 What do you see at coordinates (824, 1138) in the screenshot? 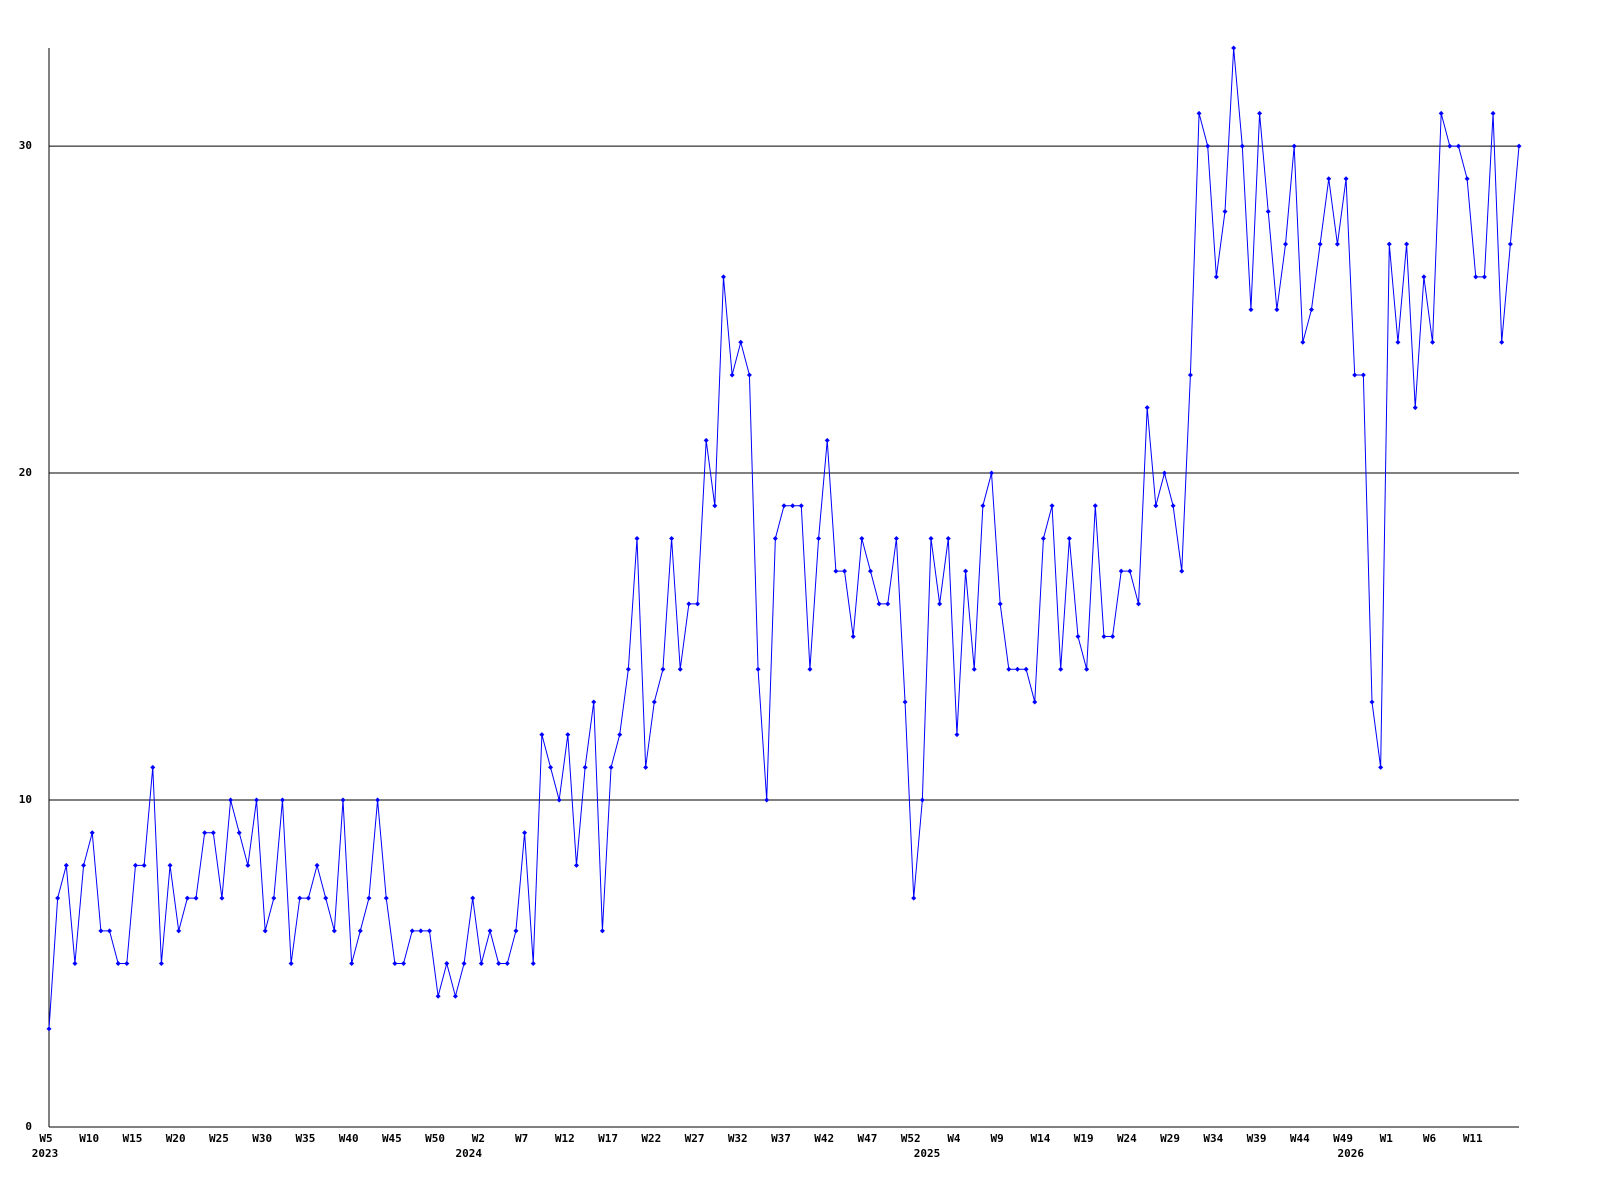
I see `x-tick-label: W42` at bounding box center [824, 1138].